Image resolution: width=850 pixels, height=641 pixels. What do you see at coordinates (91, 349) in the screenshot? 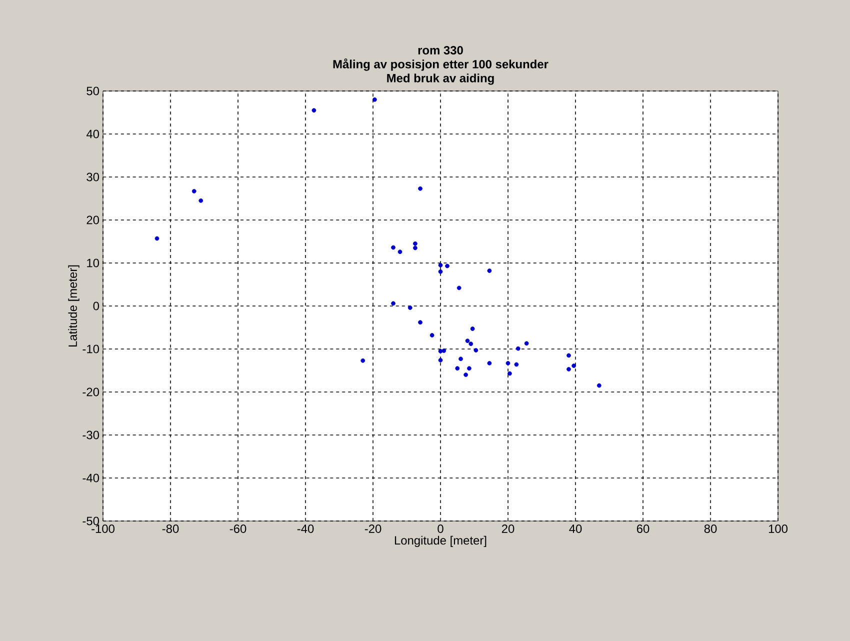
I see `y-tick-label: -10` at bounding box center [91, 349].